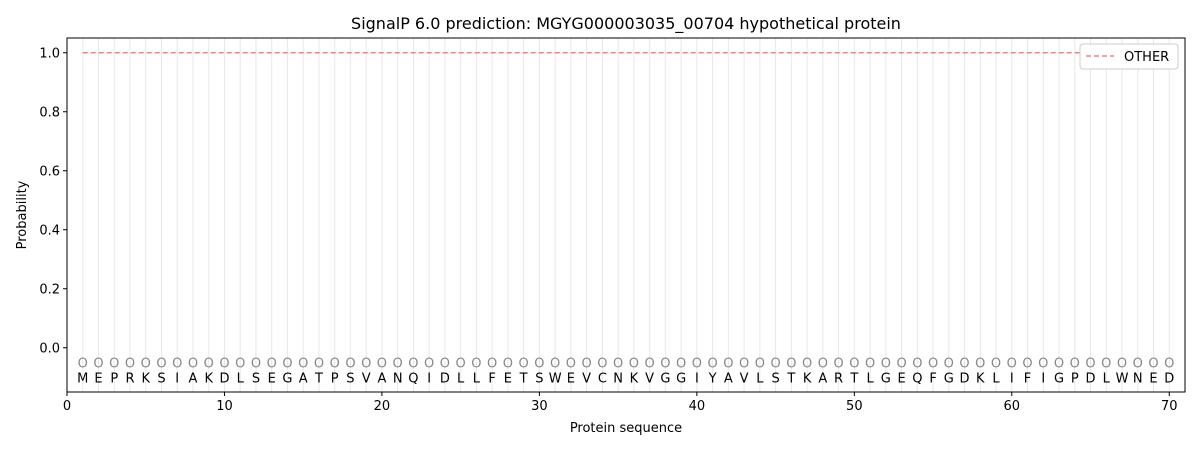 The height and width of the screenshot is (450, 1200). I want to click on y-tick-label: 0.0, so click(49, 348).